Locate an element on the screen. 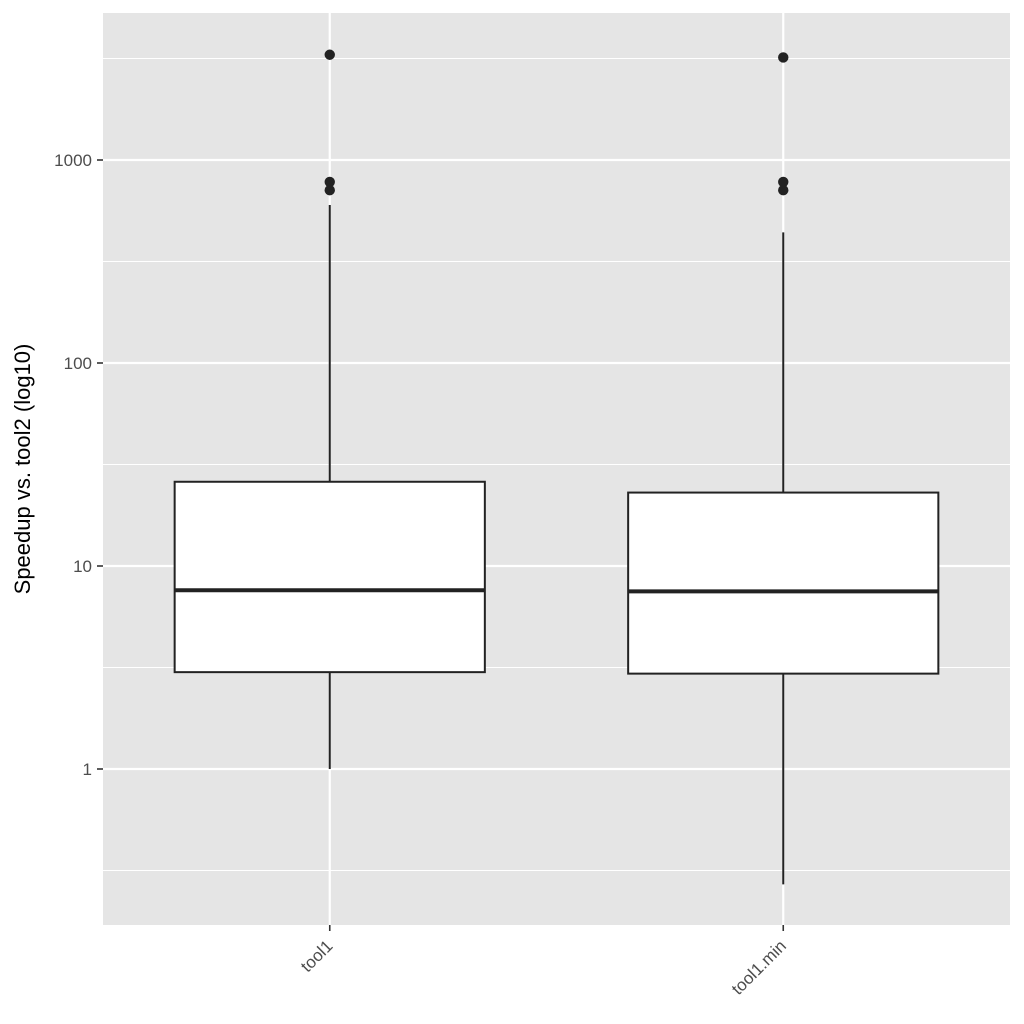 The image size is (1024, 1024). y-tick-label: 1000 is located at coordinates (73, 160).